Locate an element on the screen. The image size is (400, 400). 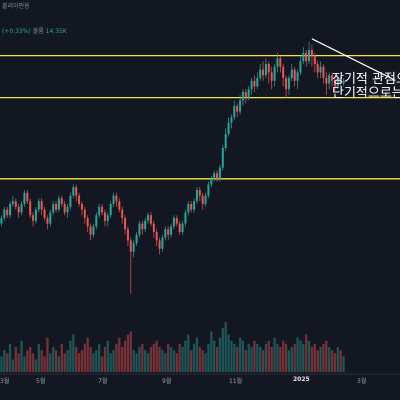
symbol-title: 볼리이펀용 is located at coordinates (16, 6).